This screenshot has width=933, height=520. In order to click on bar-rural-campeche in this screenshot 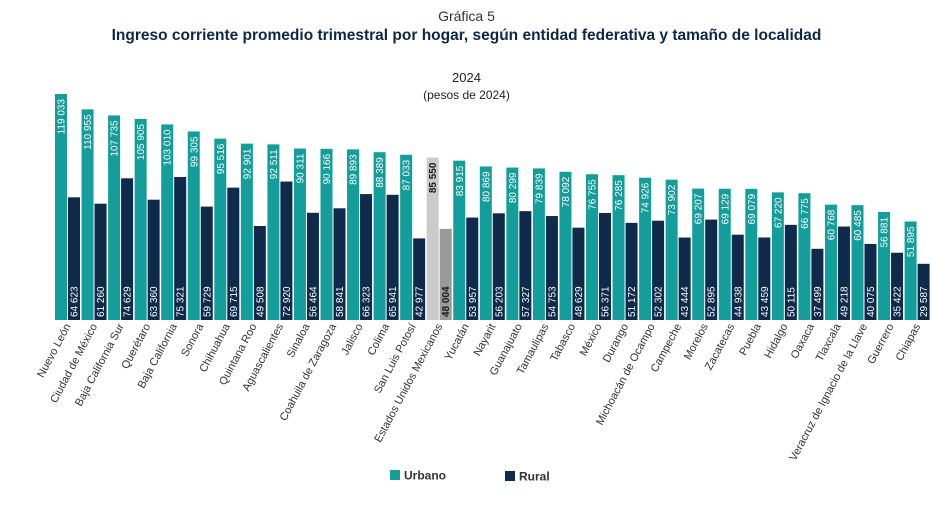, I will do `click(684, 278)`.